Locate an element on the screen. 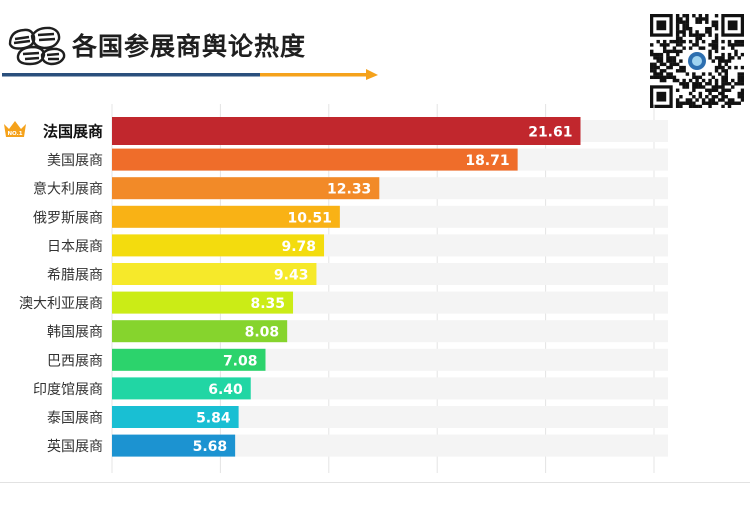  value-label: 18.71 is located at coordinates (487, 161).